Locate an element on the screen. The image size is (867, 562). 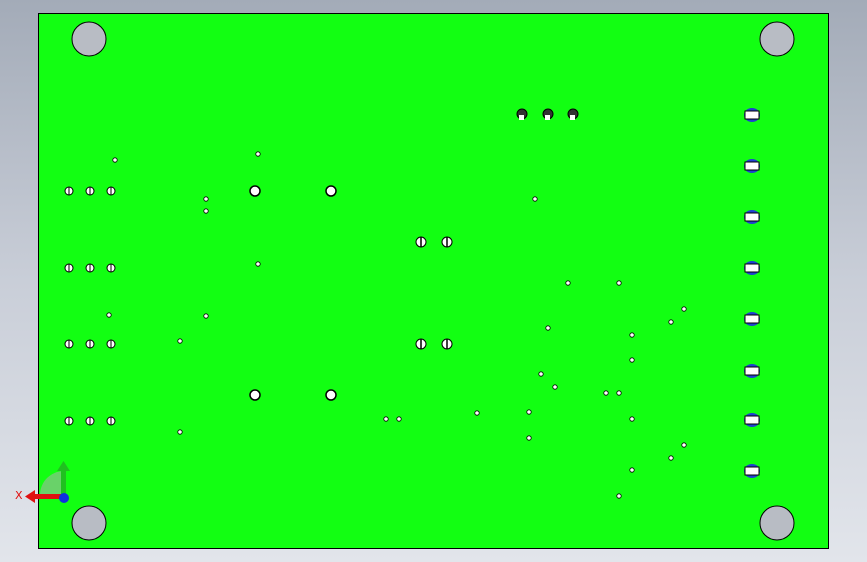
triad-plane-icon is located at coordinates (52, 483).